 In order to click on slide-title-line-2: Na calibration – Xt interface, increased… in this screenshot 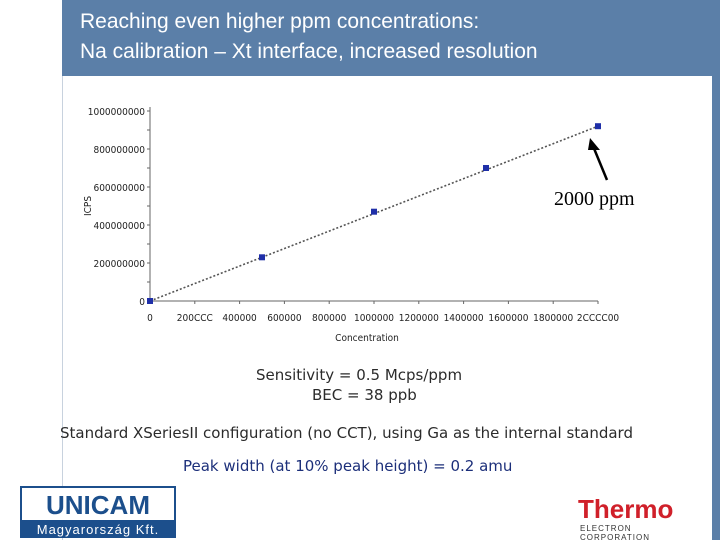, I will do `click(309, 51)`.